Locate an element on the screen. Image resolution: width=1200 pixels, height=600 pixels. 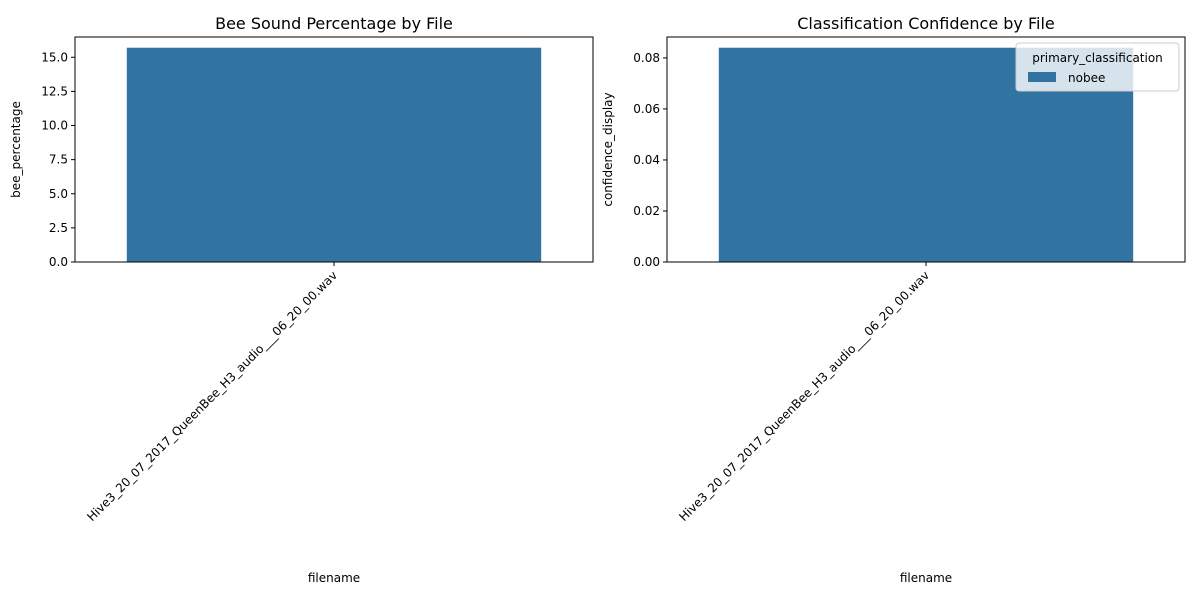
y-tick-label: 5.0 is located at coordinates (58, 194).